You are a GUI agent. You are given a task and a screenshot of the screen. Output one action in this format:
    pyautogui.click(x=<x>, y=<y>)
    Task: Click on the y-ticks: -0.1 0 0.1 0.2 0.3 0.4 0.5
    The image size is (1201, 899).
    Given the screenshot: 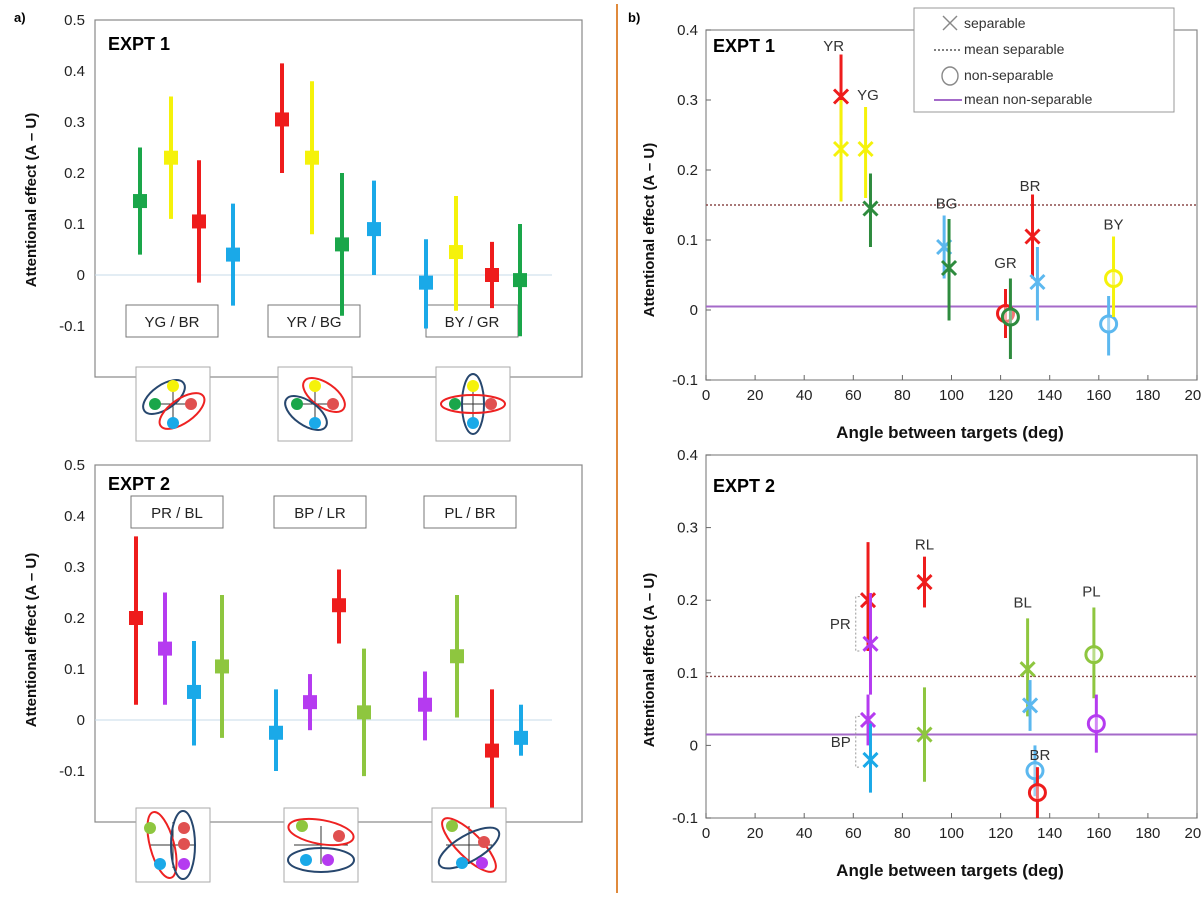 What is the action you would take?
    pyautogui.click(x=305, y=173)
    